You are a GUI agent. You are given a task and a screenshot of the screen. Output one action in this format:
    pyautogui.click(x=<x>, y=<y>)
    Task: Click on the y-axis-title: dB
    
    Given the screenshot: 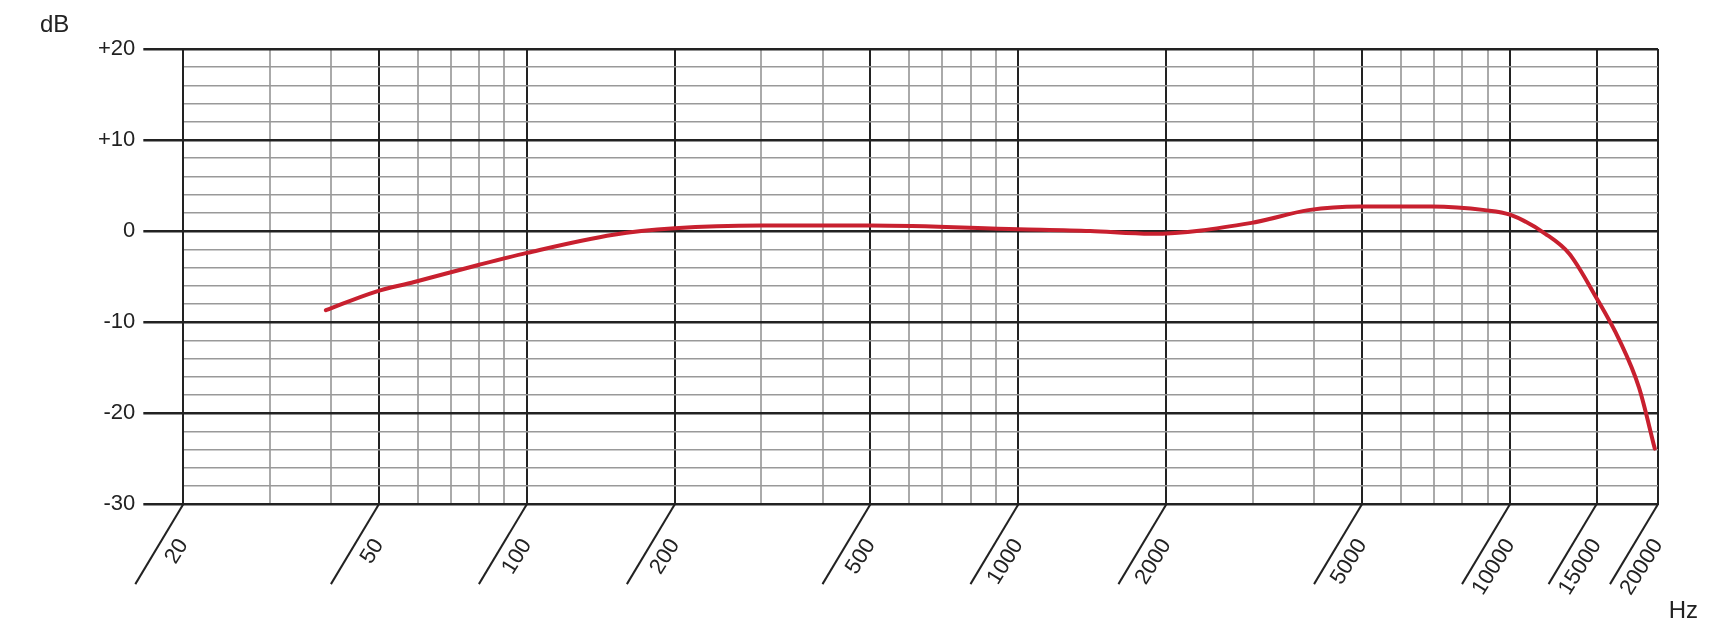 What is the action you would take?
    pyautogui.click(x=55, y=24)
    